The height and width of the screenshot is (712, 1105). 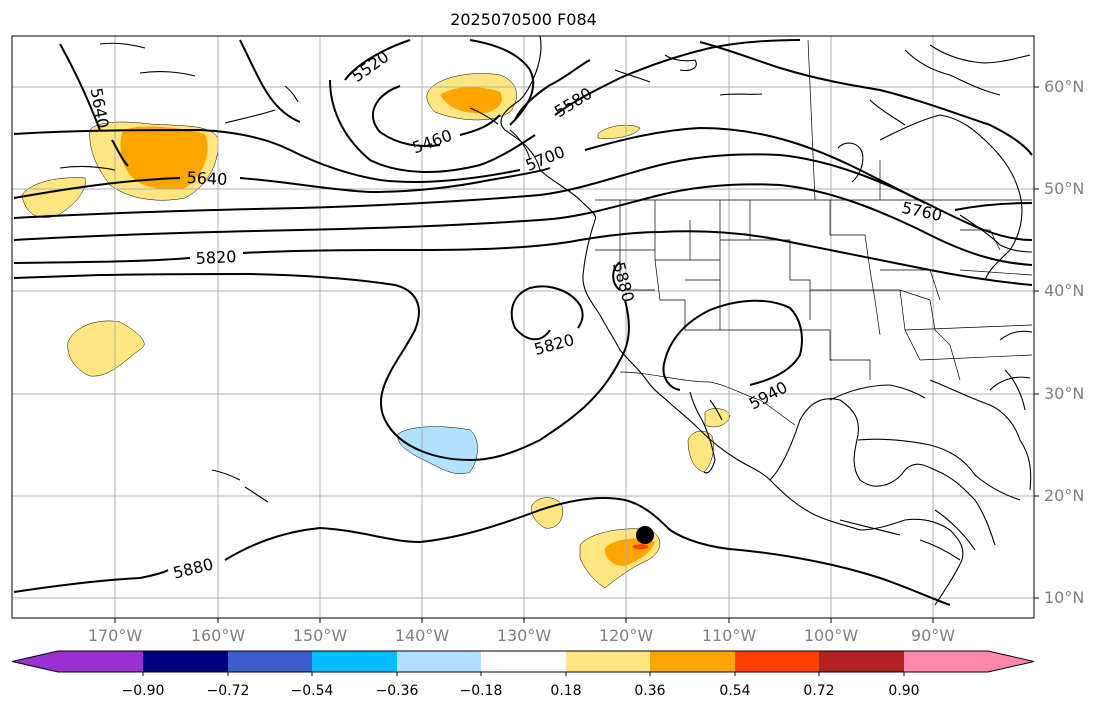 What do you see at coordinates (218, 635) in the screenshot?
I see `lon-label-160w: 160°W` at bounding box center [218, 635].